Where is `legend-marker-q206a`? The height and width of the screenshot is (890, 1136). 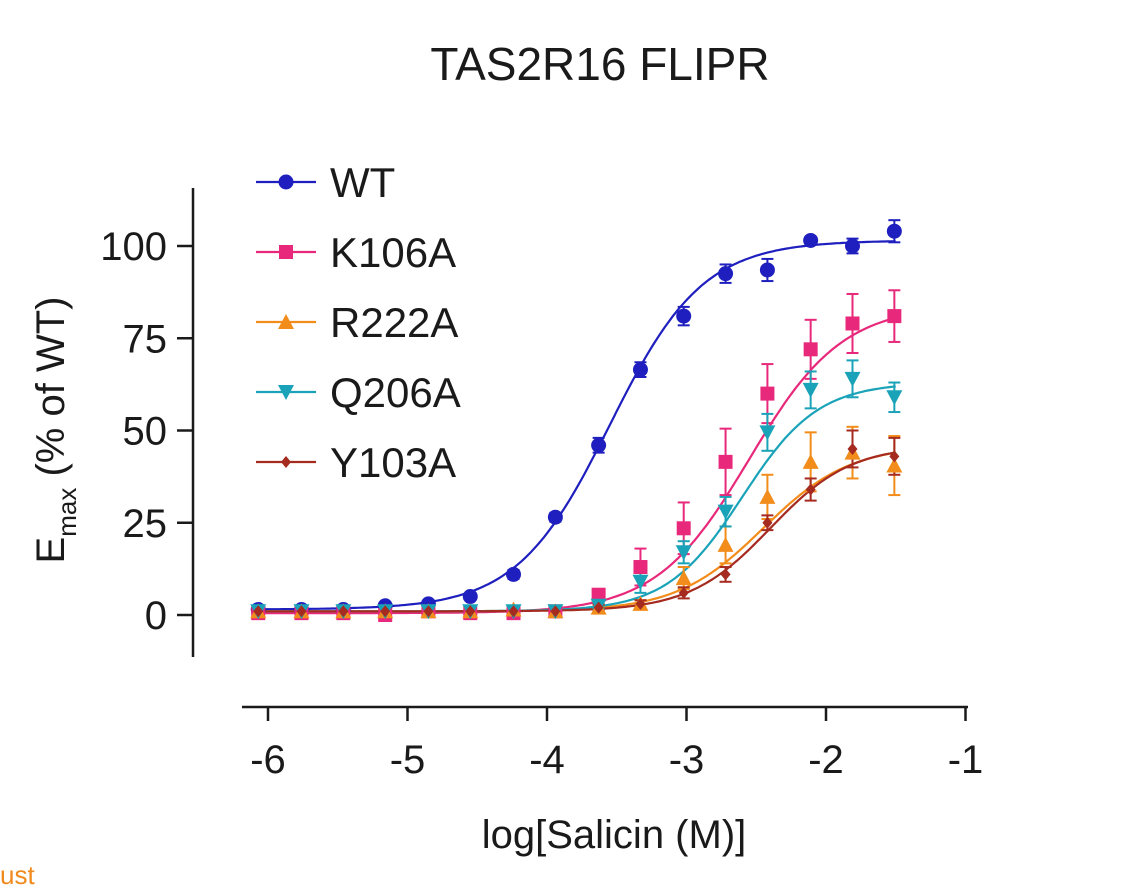 legend-marker-q206a is located at coordinates (286, 392).